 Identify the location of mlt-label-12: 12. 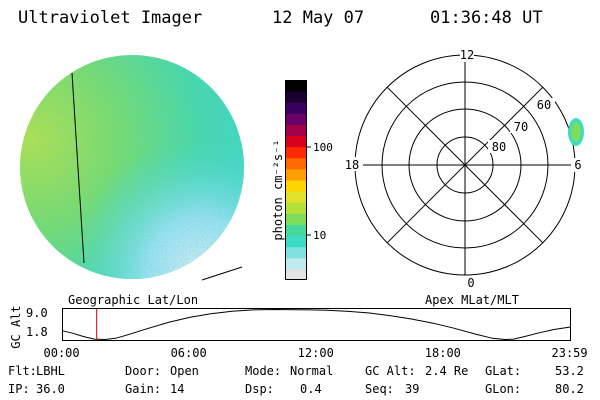
(467, 56).